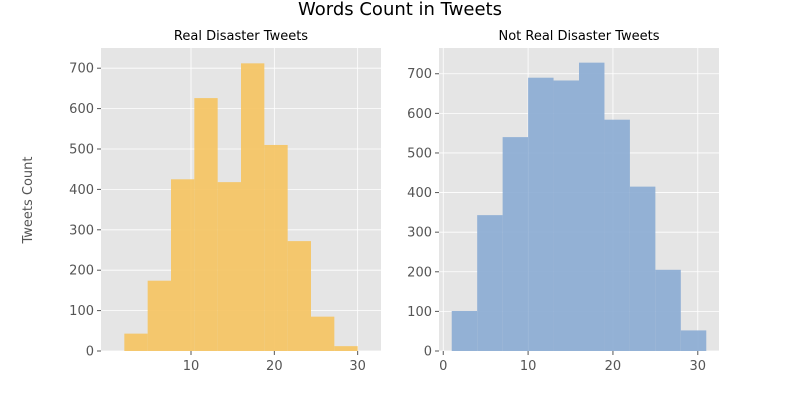  What do you see at coordinates (90, 352) in the screenshot?
I see `left-y-tick-label: 0` at bounding box center [90, 352].